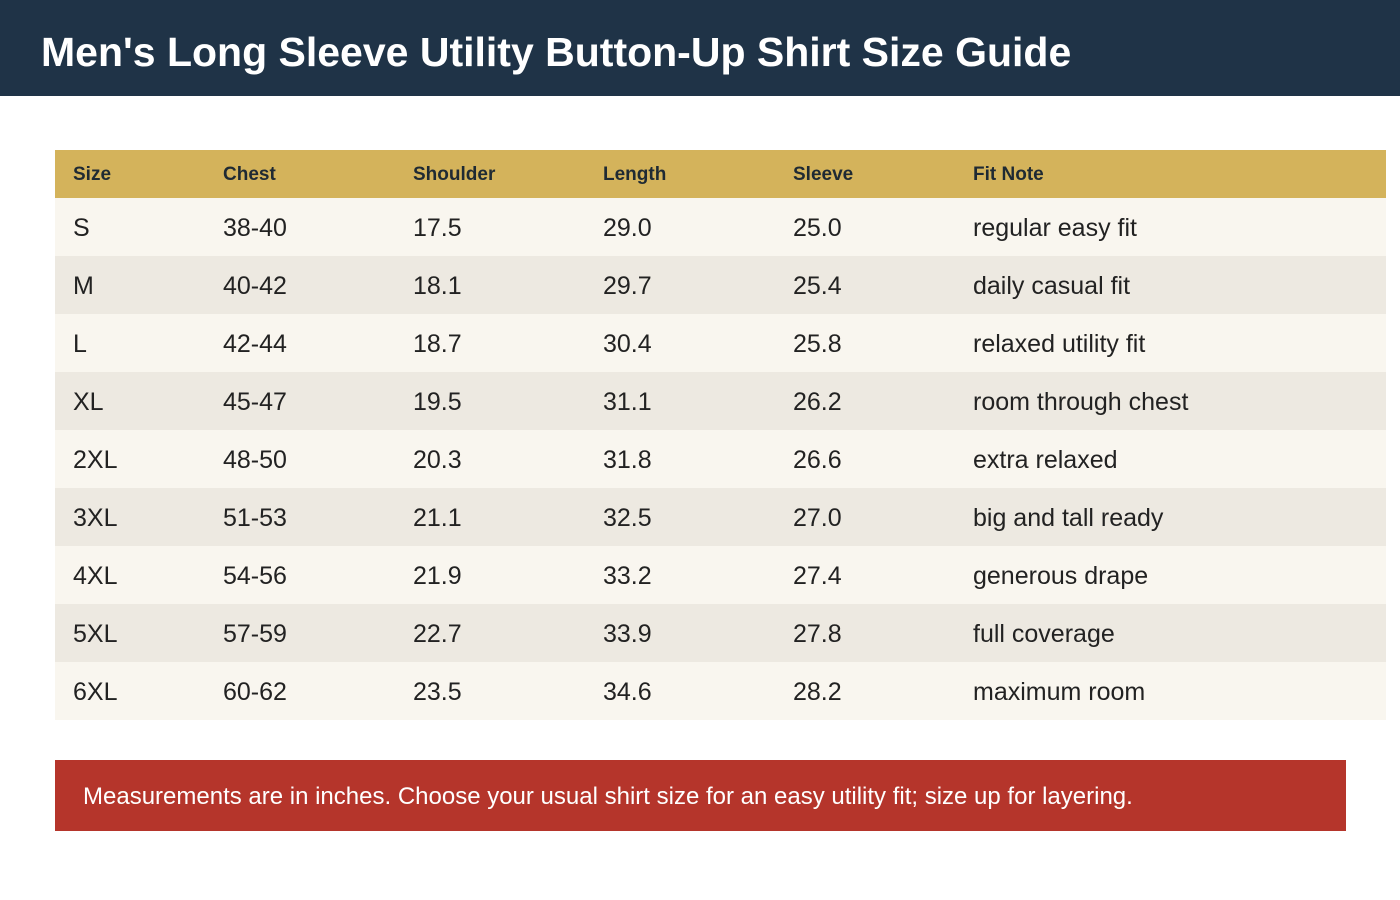 This screenshot has width=1400, height=900. I want to click on sleeve-cell: 25.8, so click(817, 343).